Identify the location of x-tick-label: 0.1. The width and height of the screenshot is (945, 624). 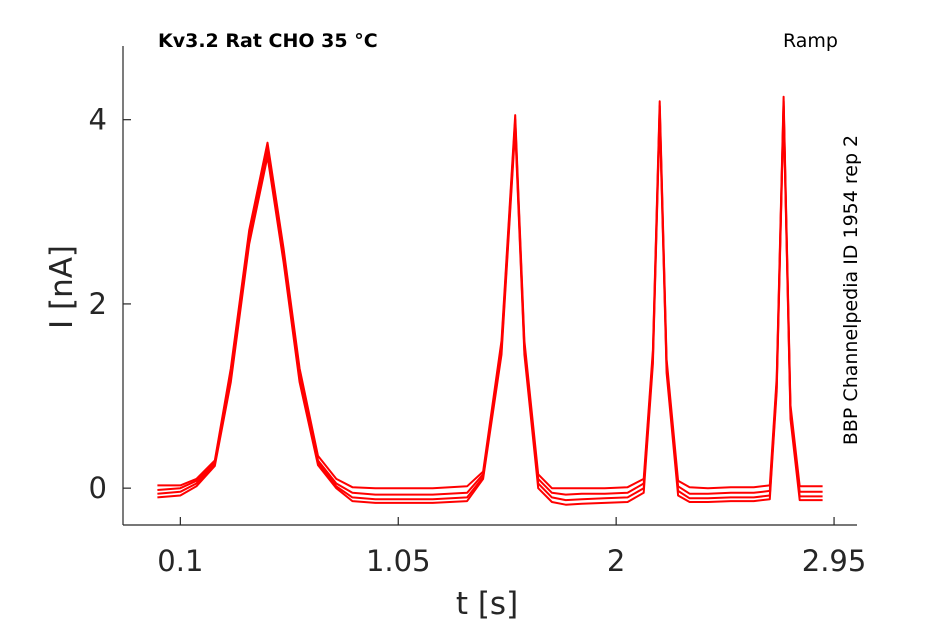
(180, 561).